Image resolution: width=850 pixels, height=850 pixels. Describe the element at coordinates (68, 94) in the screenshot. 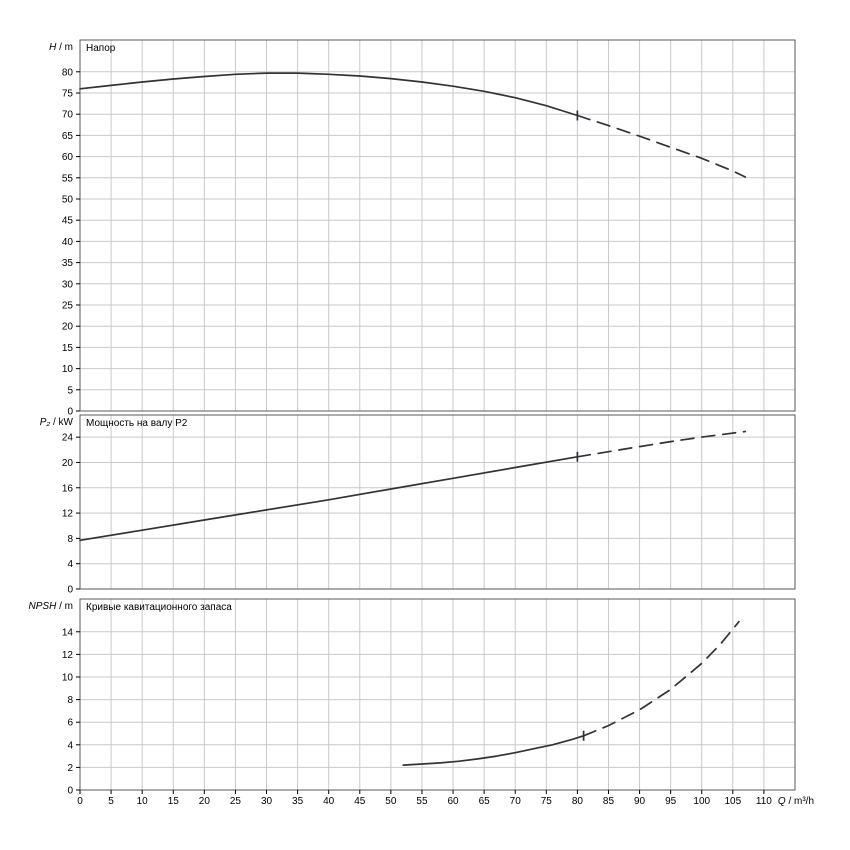

I see `head-ytick-label: 75` at that location.